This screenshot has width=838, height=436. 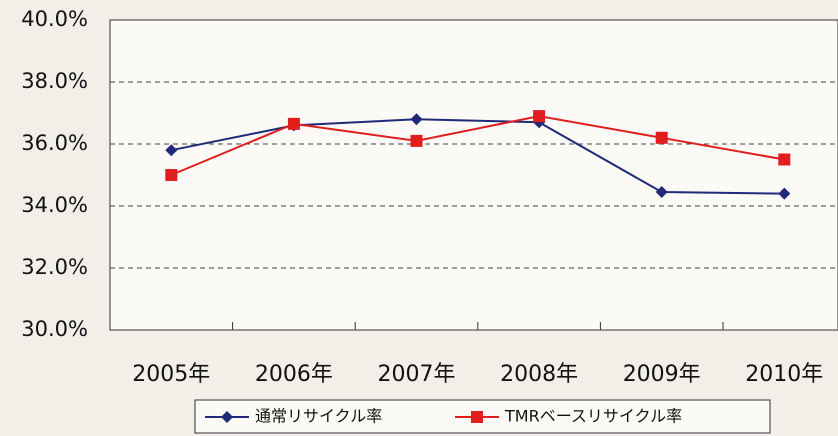 I want to click on legend-label: 通常リサイクル率, so click(x=318, y=416).